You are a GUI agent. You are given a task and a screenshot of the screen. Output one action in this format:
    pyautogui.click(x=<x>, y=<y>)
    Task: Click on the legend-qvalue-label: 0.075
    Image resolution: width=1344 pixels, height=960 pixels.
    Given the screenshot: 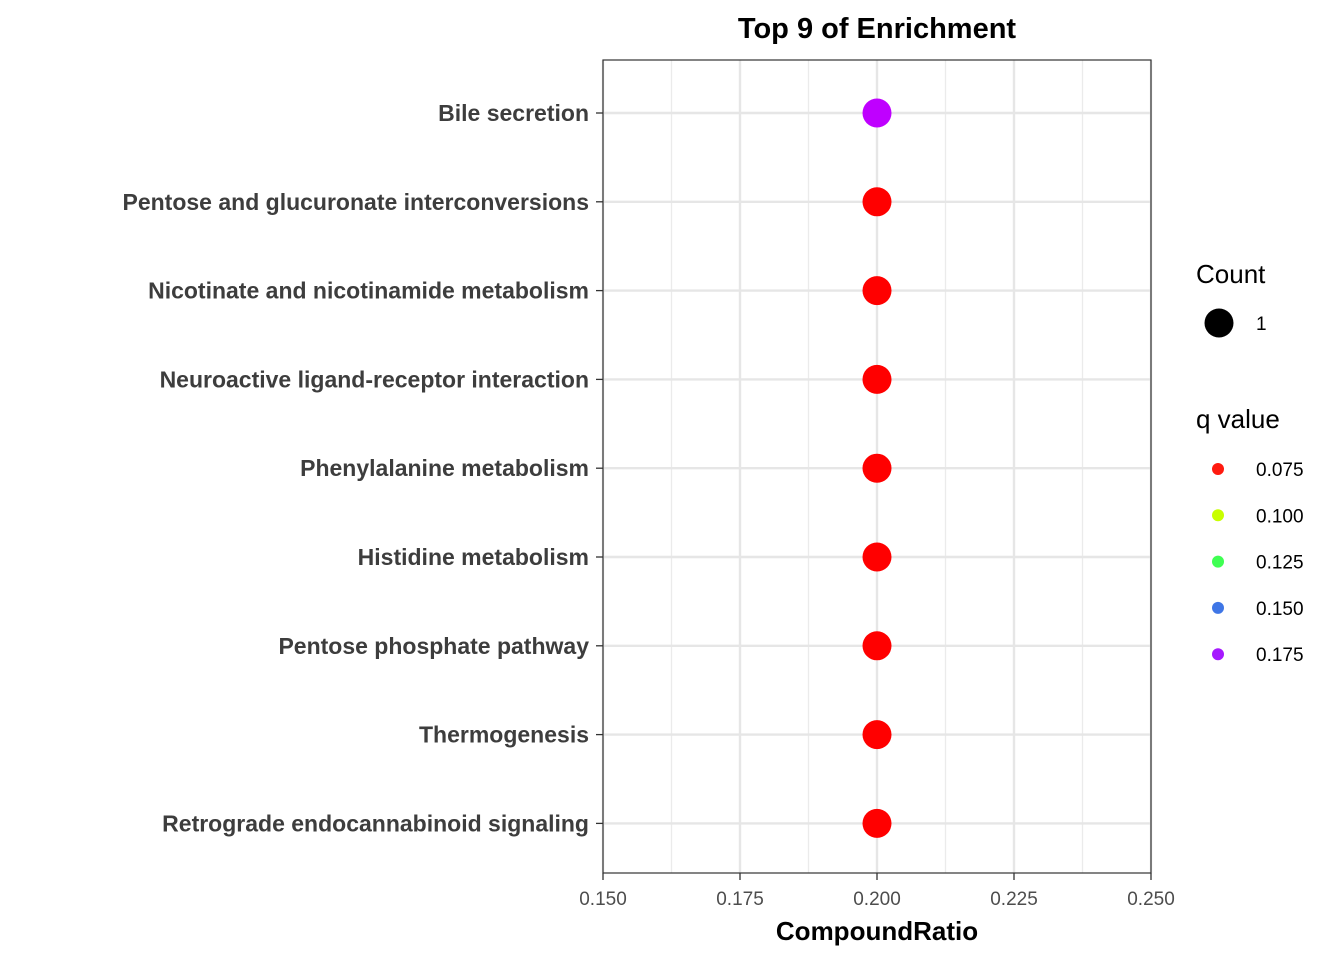 What is the action you would take?
    pyautogui.click(x=1280, y=470)
    